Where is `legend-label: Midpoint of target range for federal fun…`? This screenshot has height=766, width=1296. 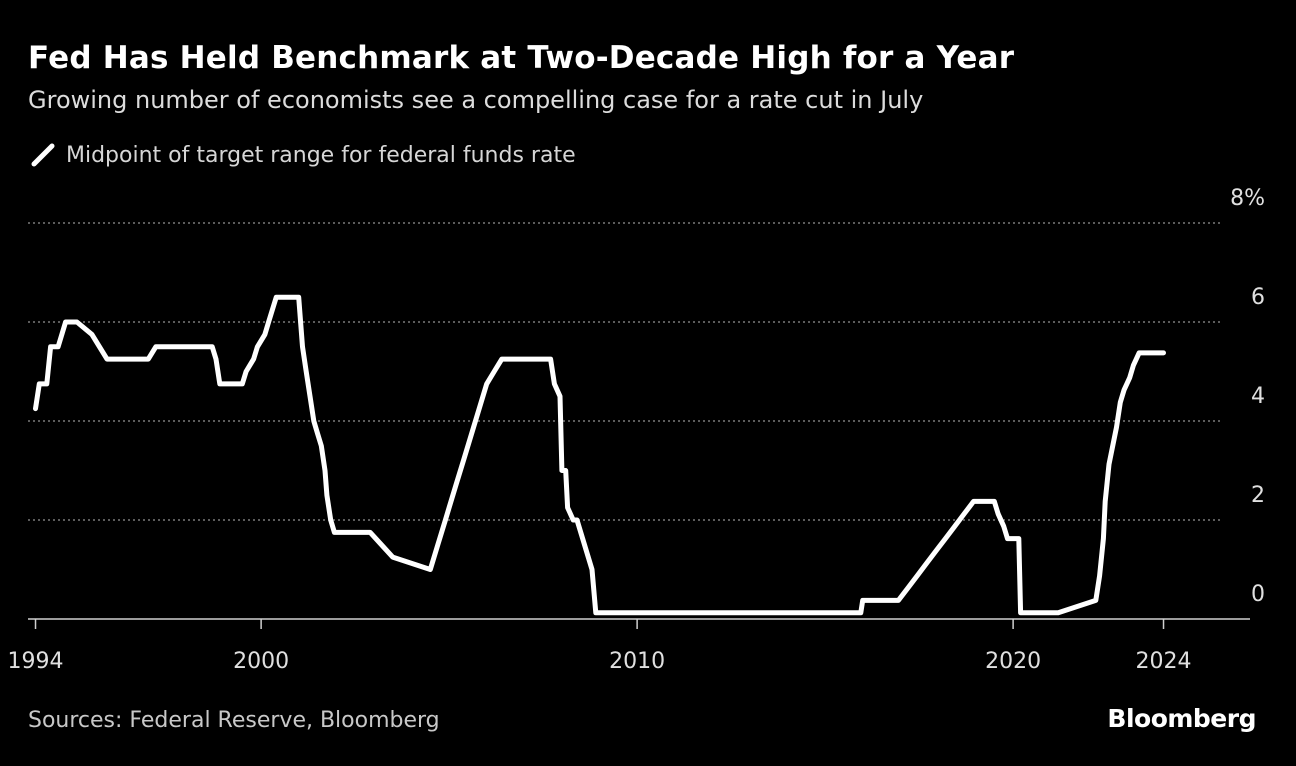
legend-label: Midpoint of target range for federal fun… is located at coordinates (321, 155).